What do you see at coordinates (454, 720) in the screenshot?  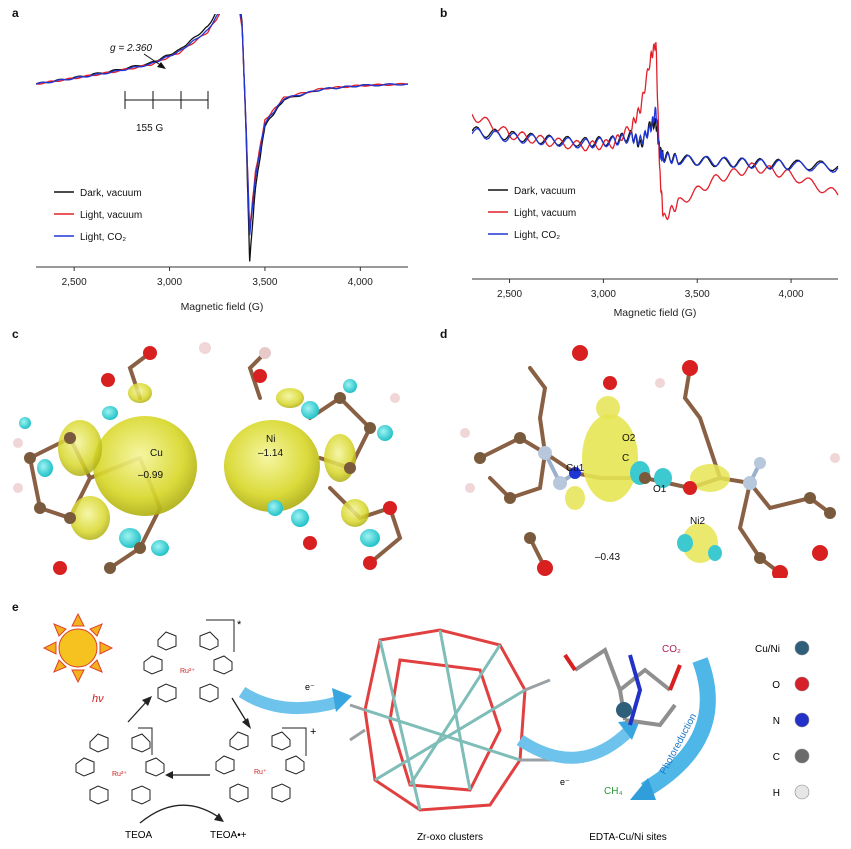 I see `zr-oxo-cluster` at bounding box center [454, 720].